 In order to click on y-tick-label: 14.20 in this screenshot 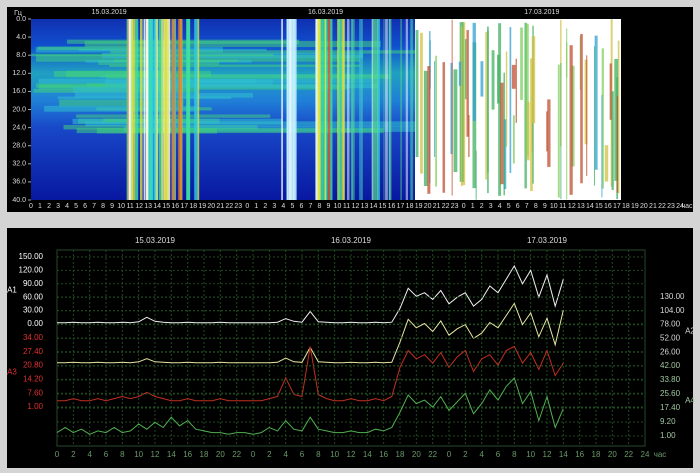, I will do `click(33, 379)`.